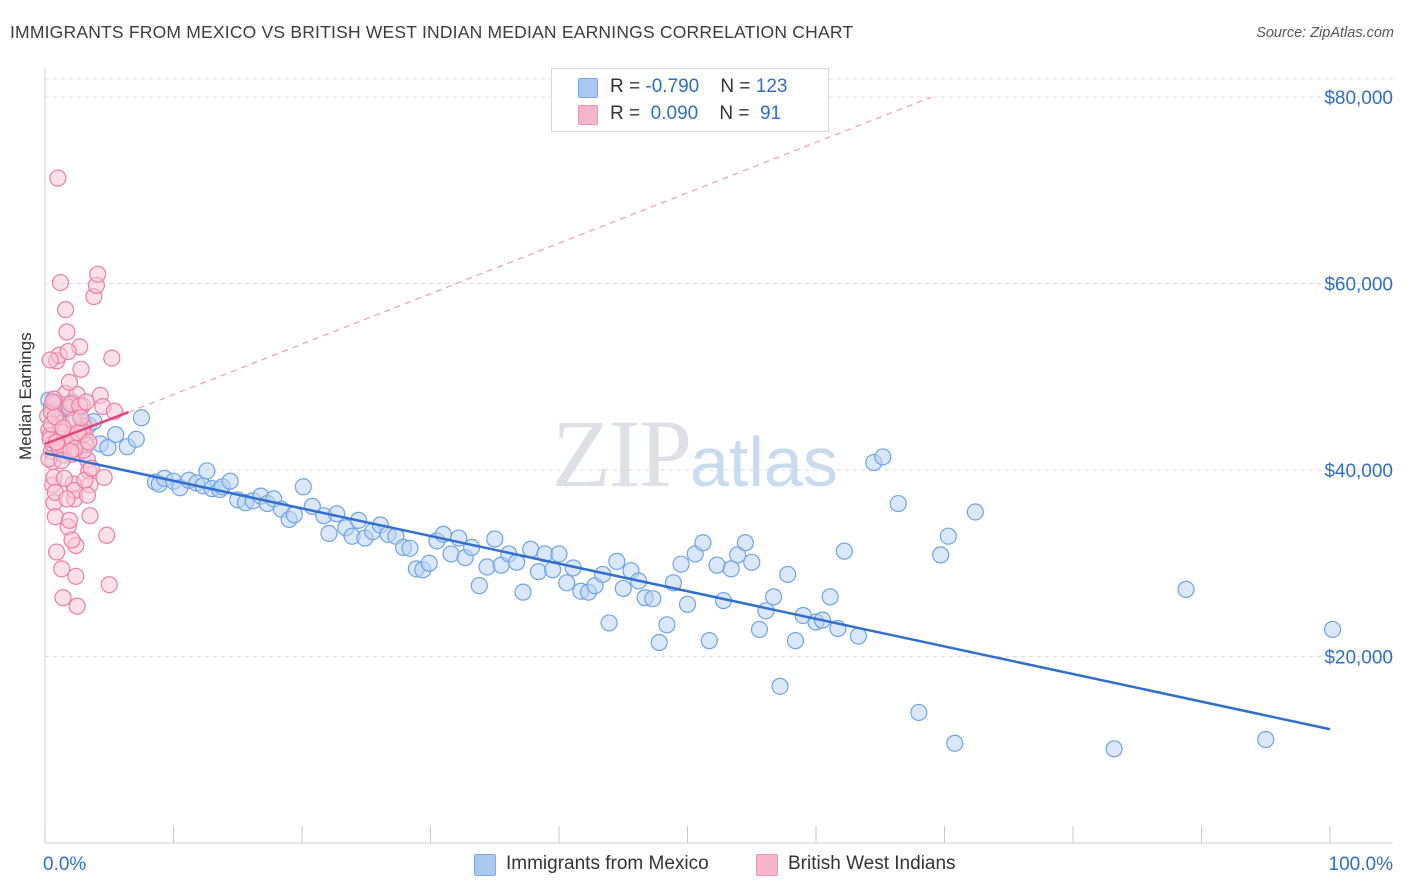 The image size is (1406, 892). What do you see at coordinates (1325, 33) in the screenshot?
I see `source-label: Source: ZipAtlas.com` at bounding box center [1325, 33].